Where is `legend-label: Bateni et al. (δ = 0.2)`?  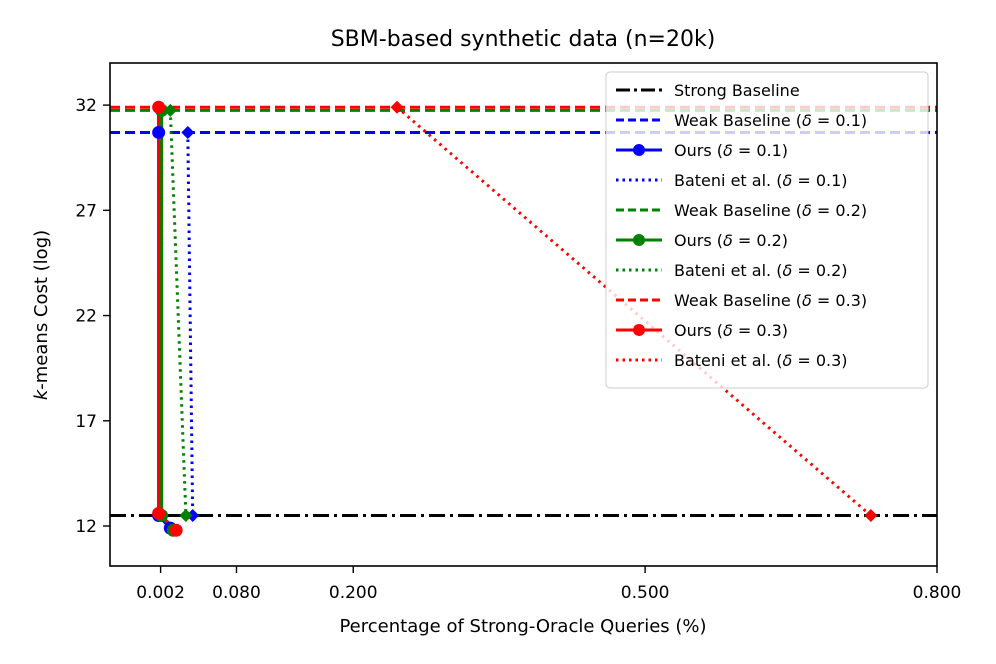
legend-label: Bateni et al. (δ = 0.2) is located at coordinates (761, 270).